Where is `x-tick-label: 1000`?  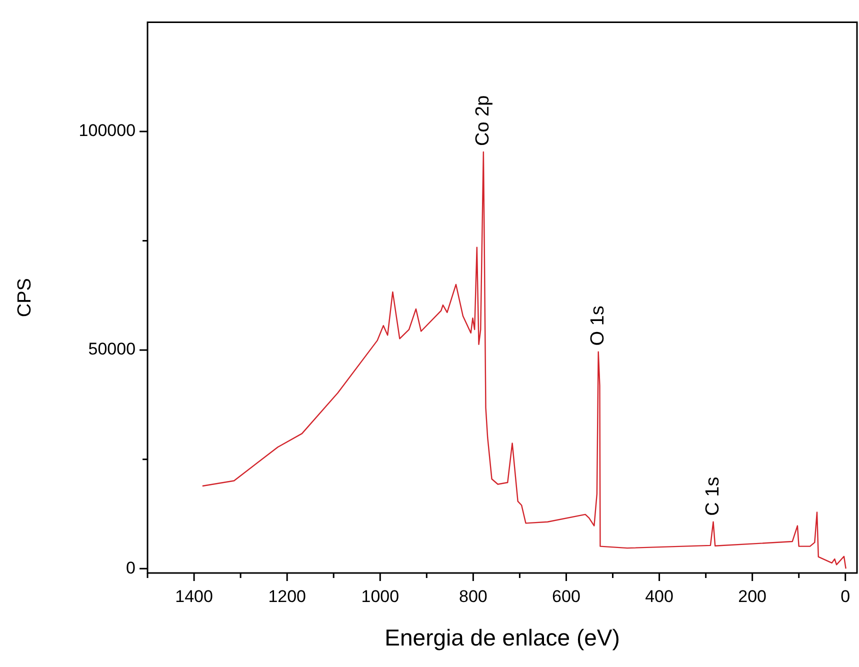
x-tick-label: 1000 is located at coordinates (380, 596).